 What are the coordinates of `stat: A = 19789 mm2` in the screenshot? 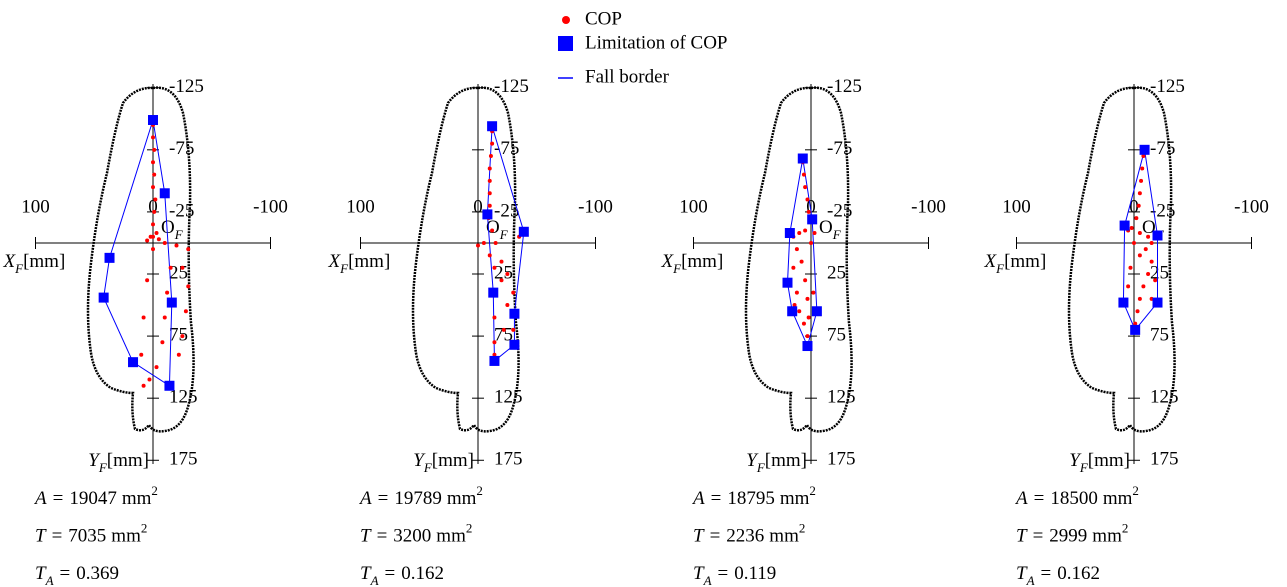 It's located at (420, 496).